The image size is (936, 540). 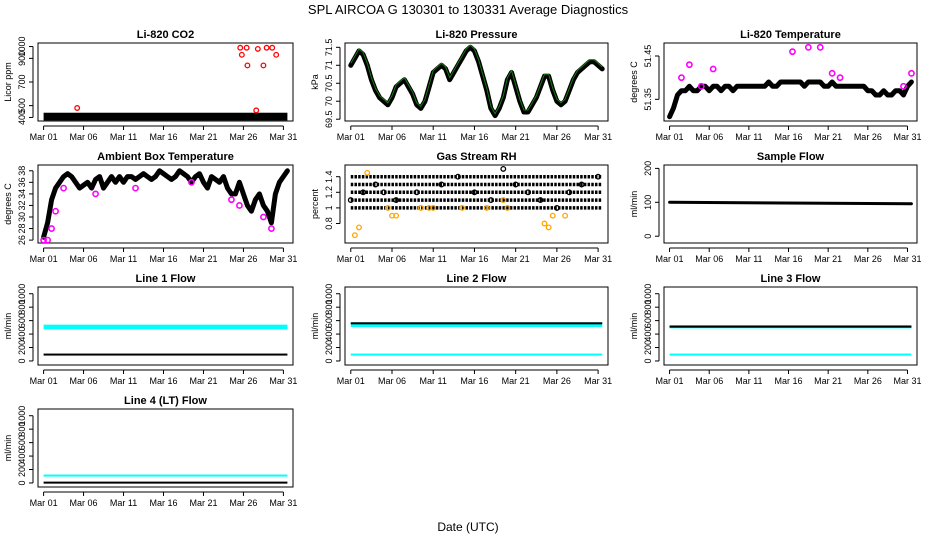 I want to click on y-tick-label: 1.4, so click(x=329, y=176).